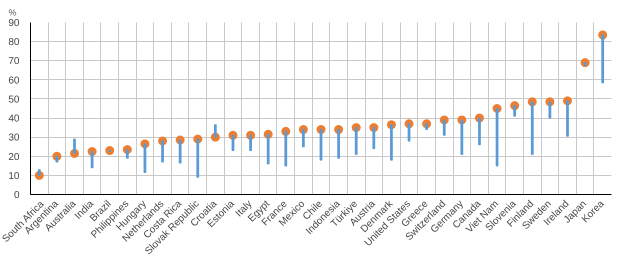  What do you see at coordinates (14, 176) in the screenshot?
I see `y-tick-label: 10` at bounding box center [14, 176].